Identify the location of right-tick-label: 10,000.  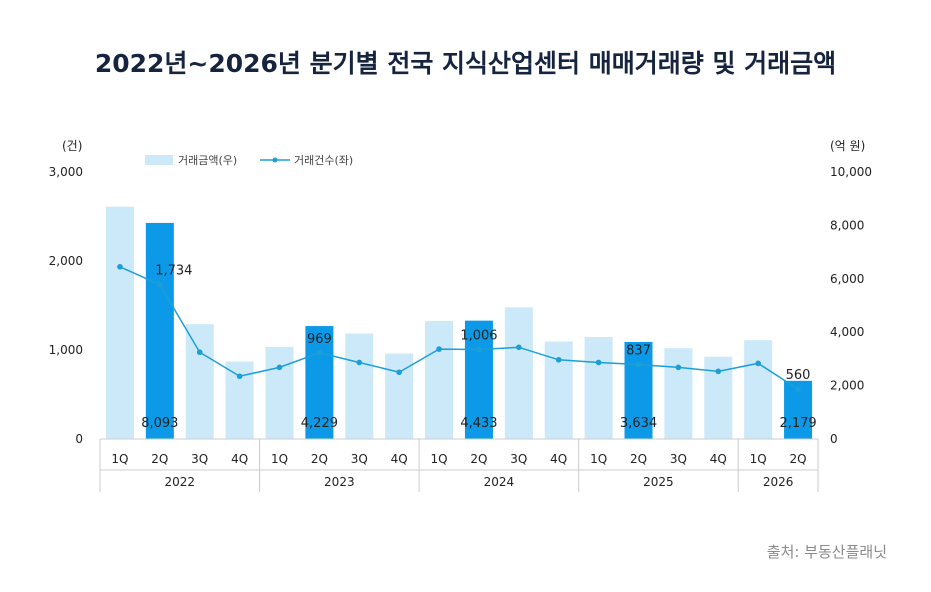
(851, 172).